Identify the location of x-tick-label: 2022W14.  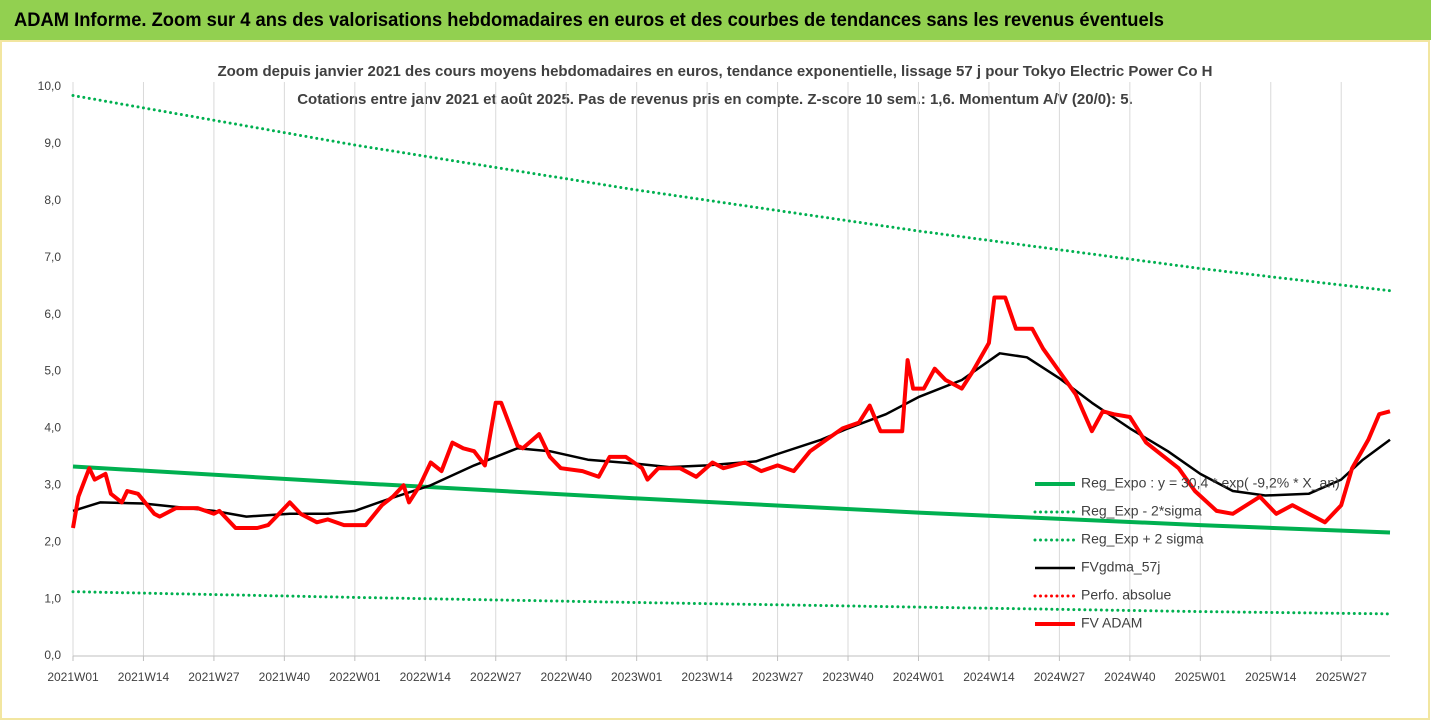
(426, 677).